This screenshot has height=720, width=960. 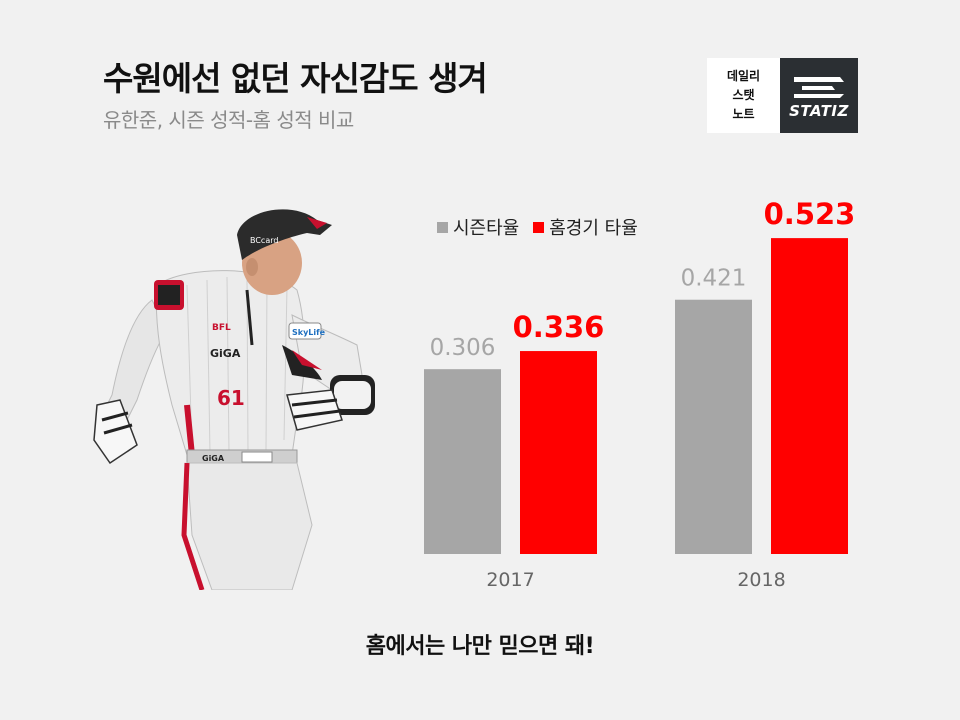 I want to click on data-label-home-2018: 0.523, so click(x=810, y=214).